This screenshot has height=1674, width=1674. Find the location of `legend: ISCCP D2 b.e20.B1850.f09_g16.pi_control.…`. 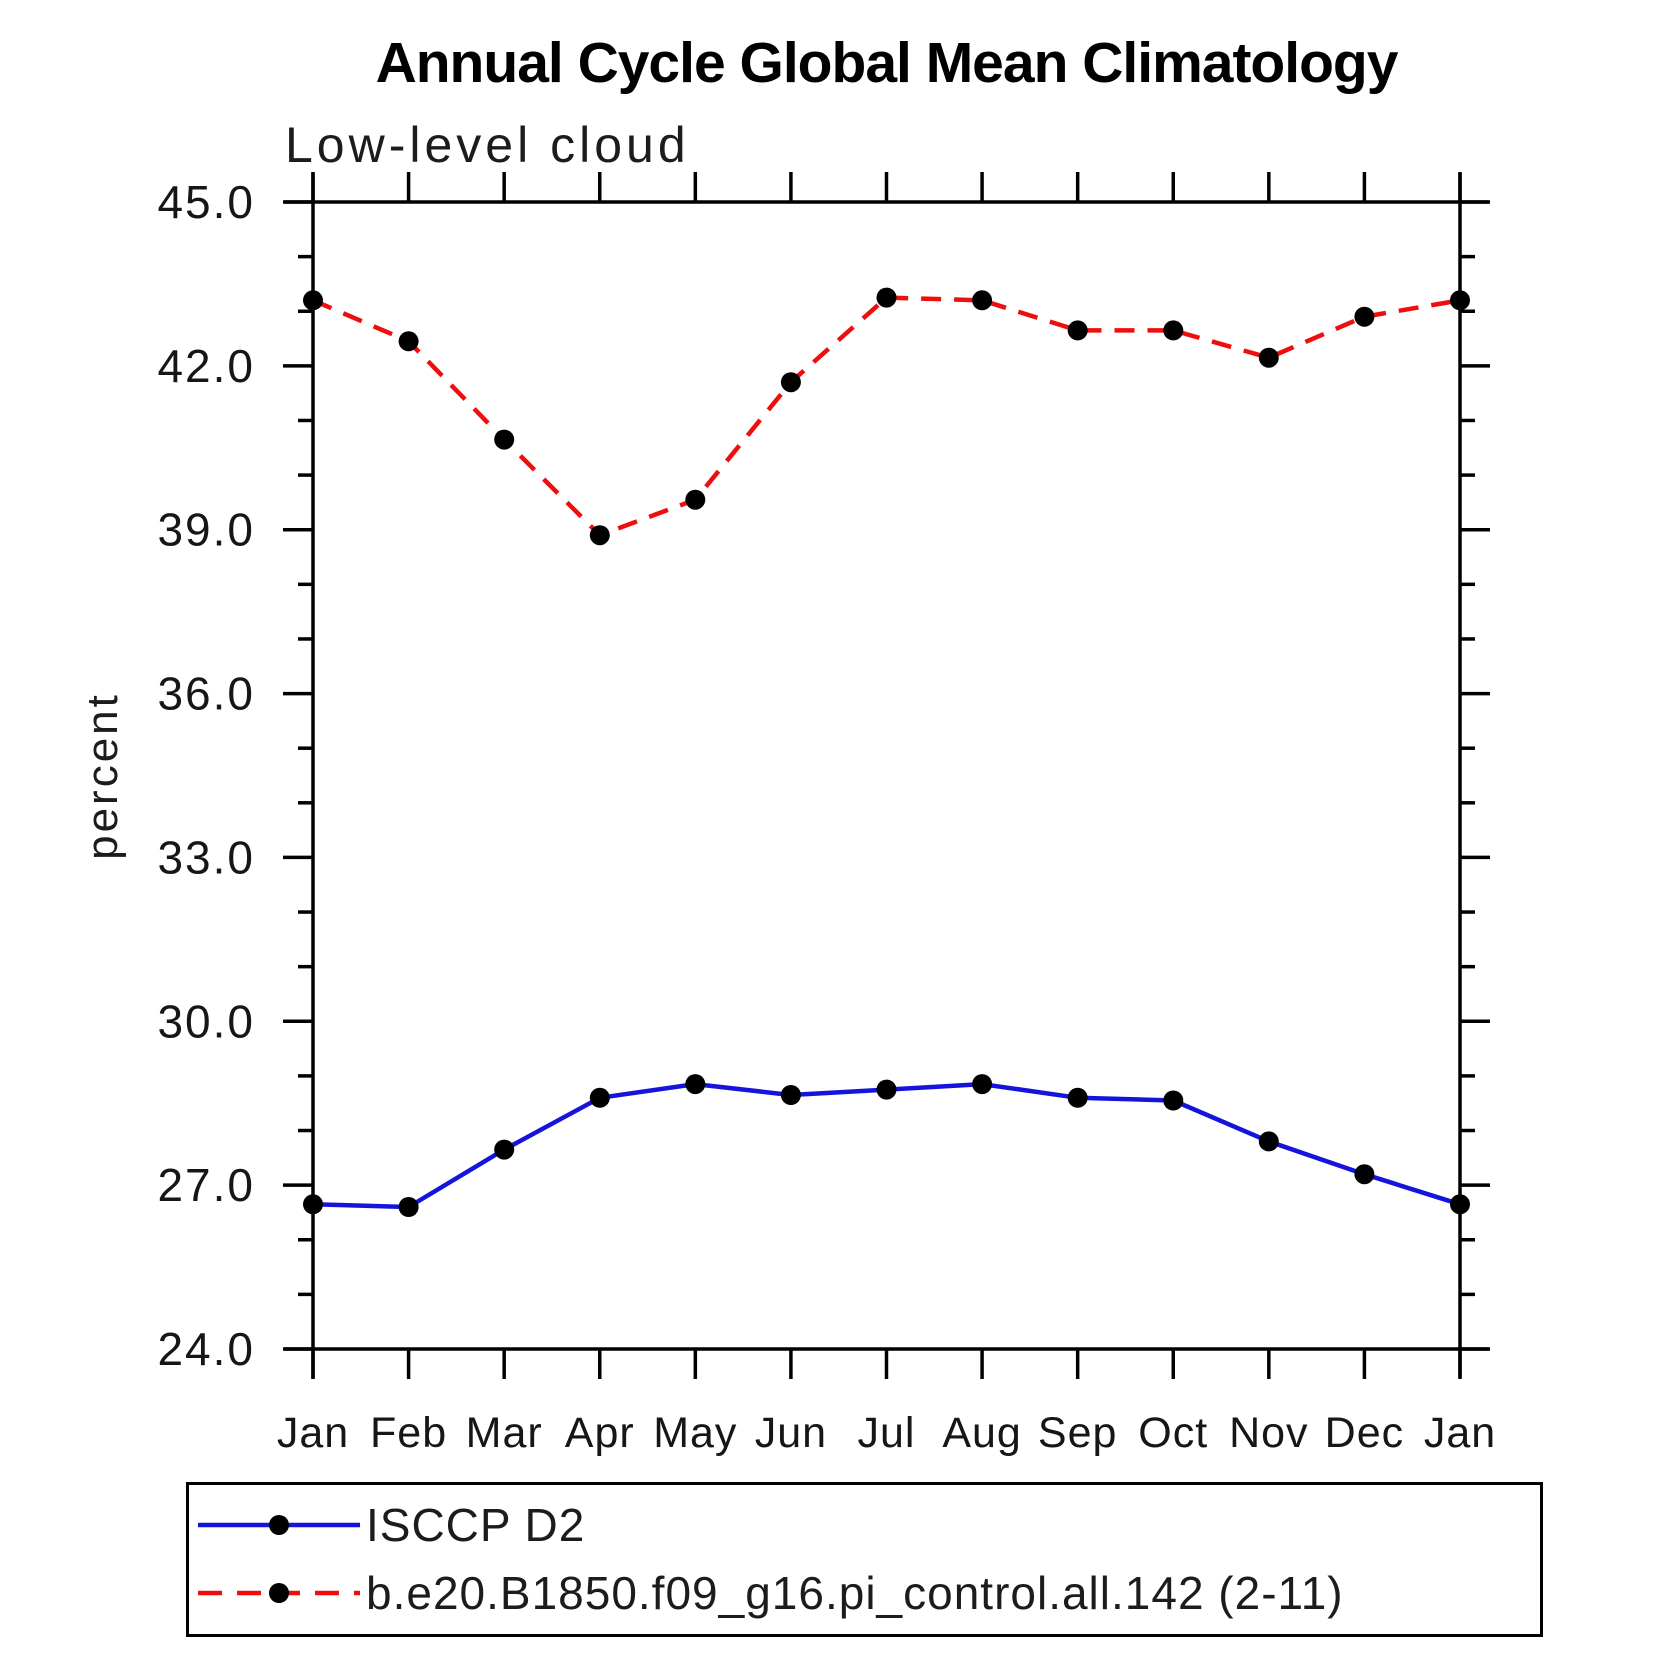

legend: ISCCP D2 b.e20.B1850.f09_g16.pi_control.… is located at coordinates (864, 1559).